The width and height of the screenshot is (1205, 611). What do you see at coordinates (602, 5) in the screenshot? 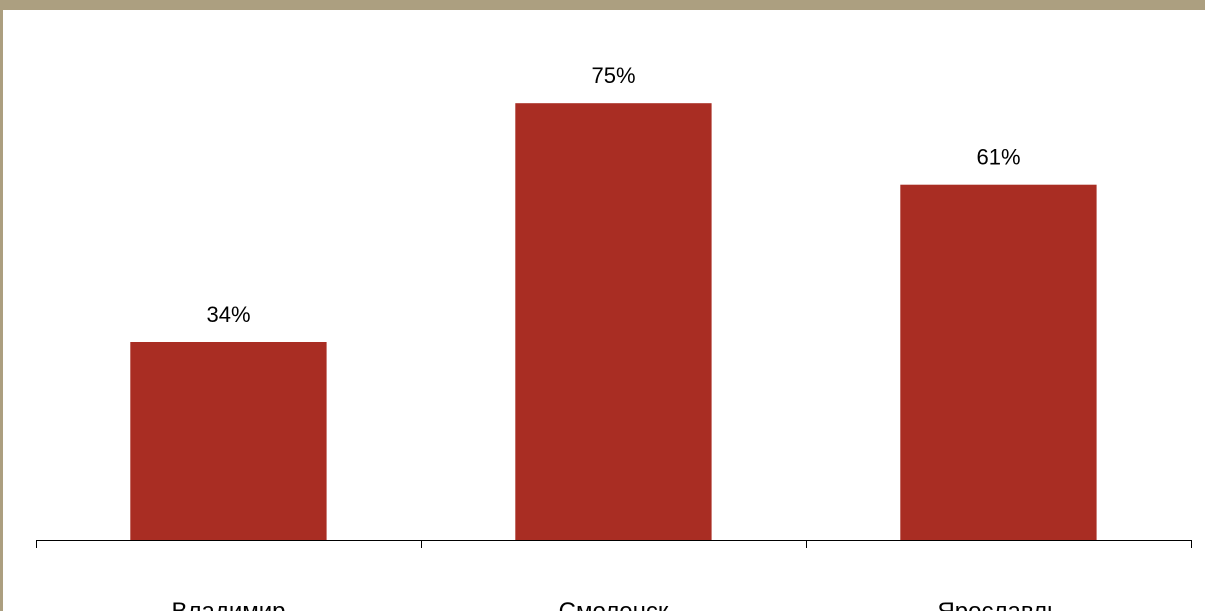
I see `top-border` at bounding box center [602, 5].